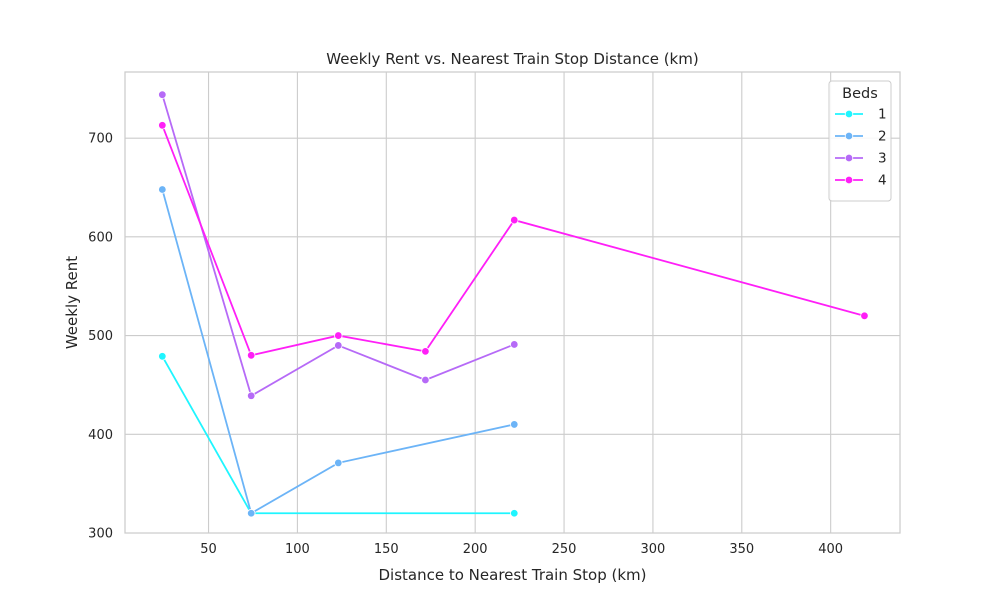 This screenshot has height=604, width=1000. What do you see at coordinates (564, 549) in the screenshot?
I see `x-tick-label: 250` at bounding box center [564, 549].